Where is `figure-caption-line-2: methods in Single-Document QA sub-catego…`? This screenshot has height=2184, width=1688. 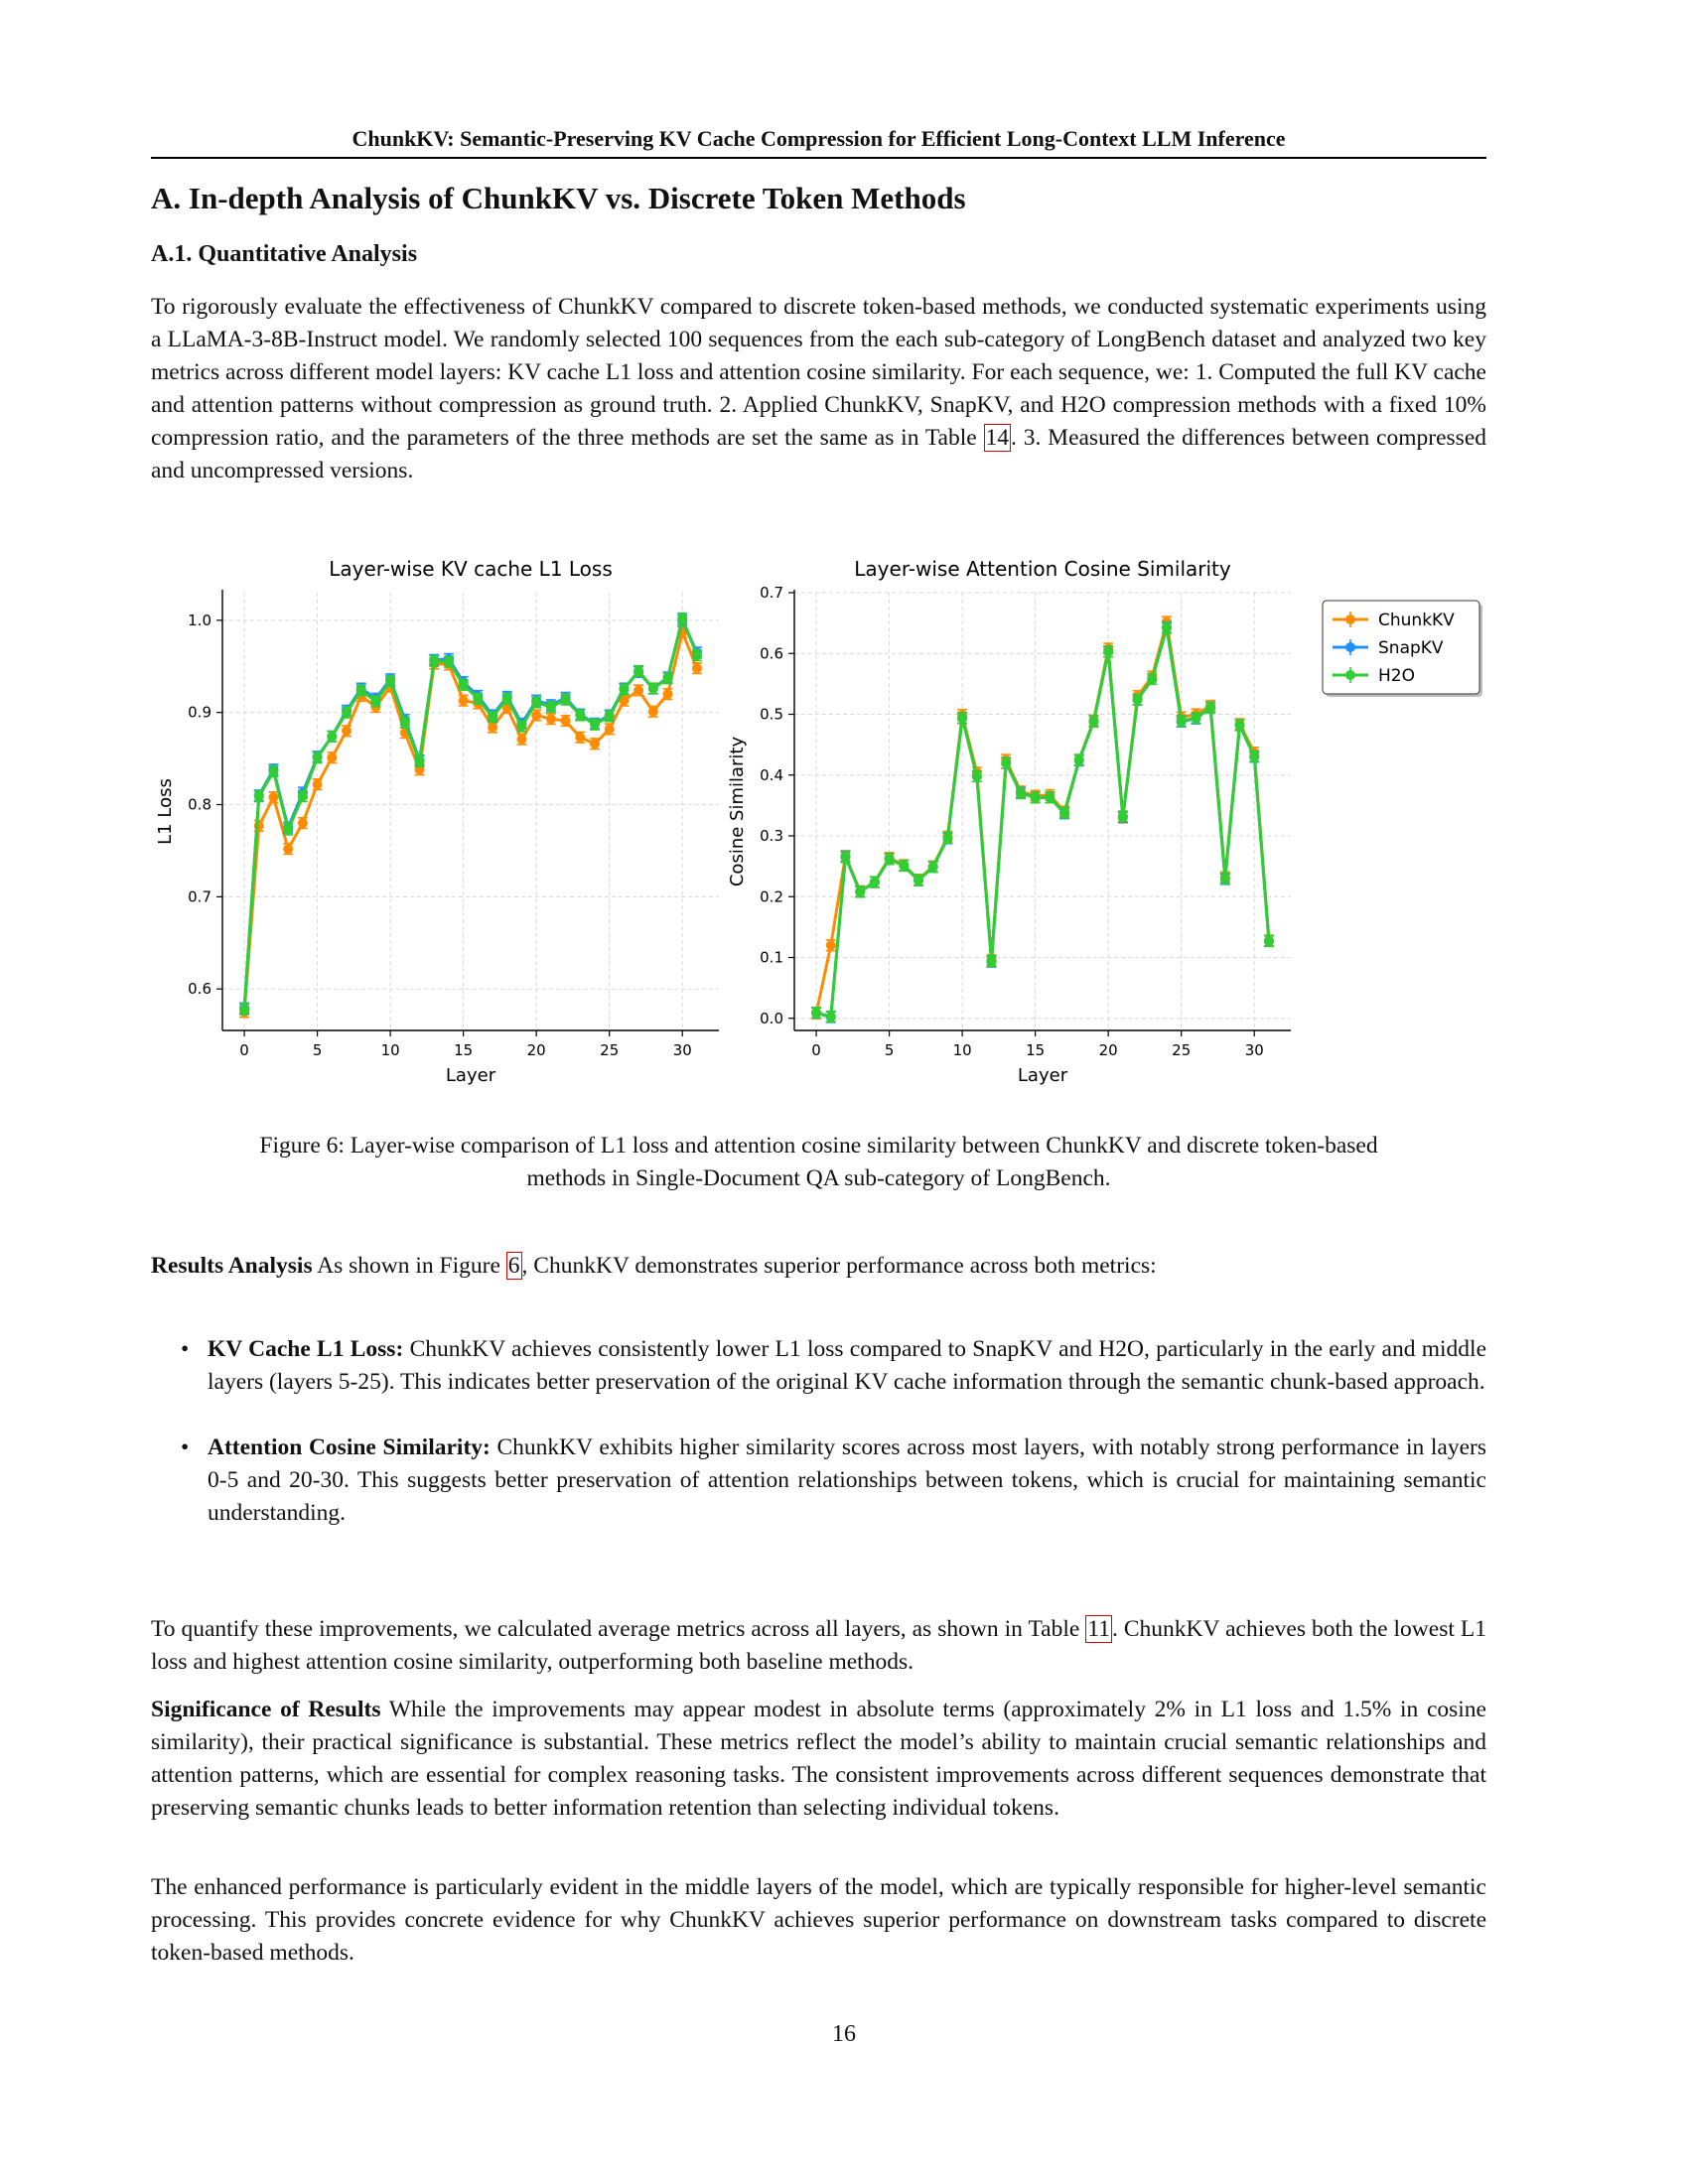 figure-caption-line-2: methods in Single-Document QA sub-catego… is located at coordinates (818, 1178).